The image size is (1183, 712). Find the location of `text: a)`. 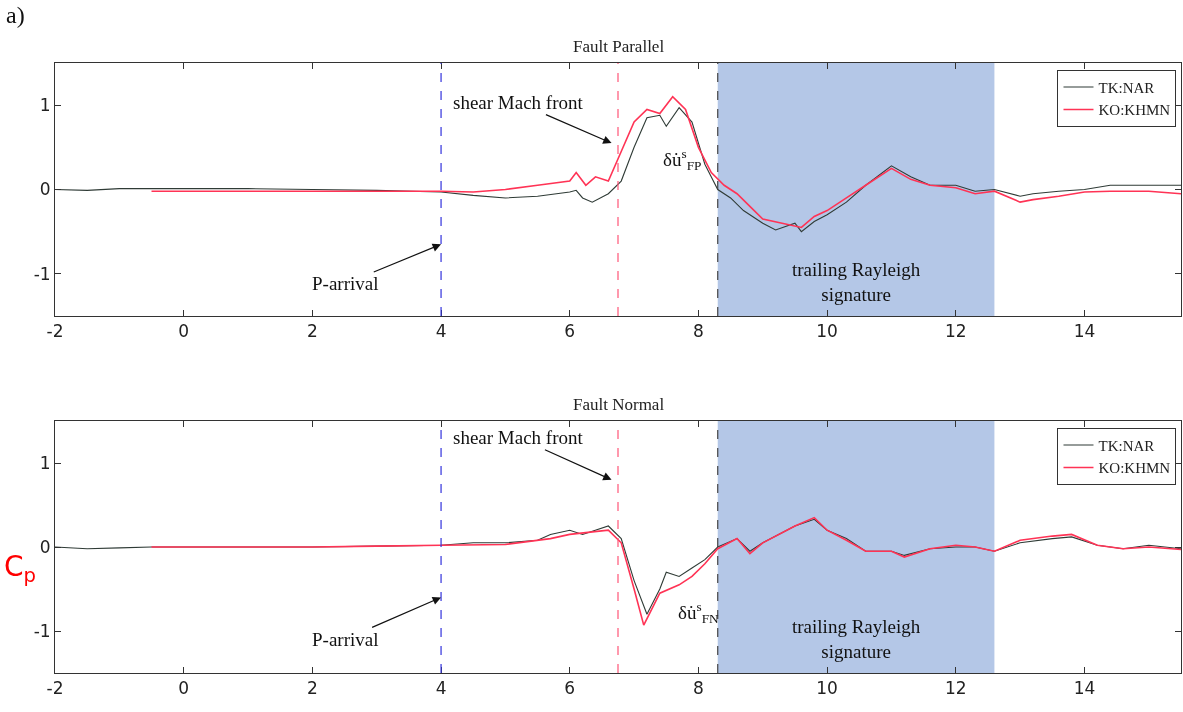

text: a) is located at coordinates (15, 15).